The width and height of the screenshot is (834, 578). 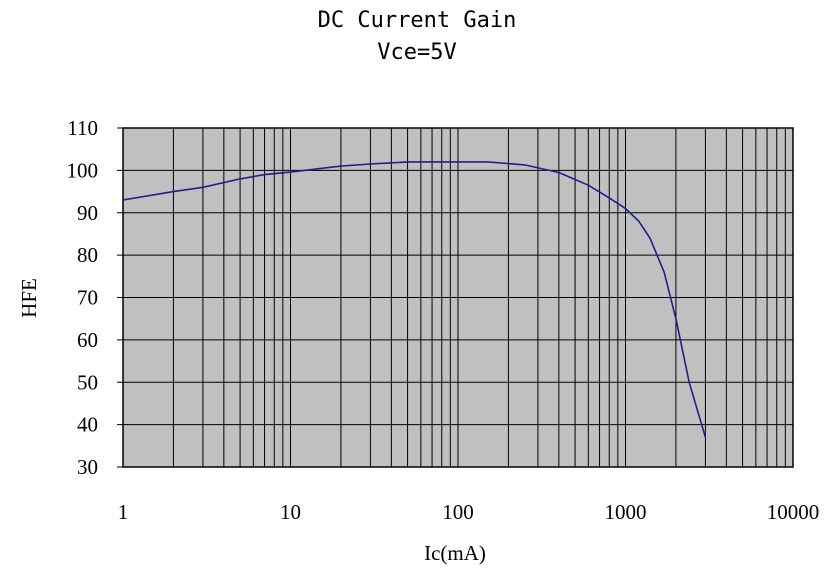 What do you see at coordinates (455, 553) in the screenshot?
I see `x-axis-label: Ic(mA)` at bounding box center [455, 553].